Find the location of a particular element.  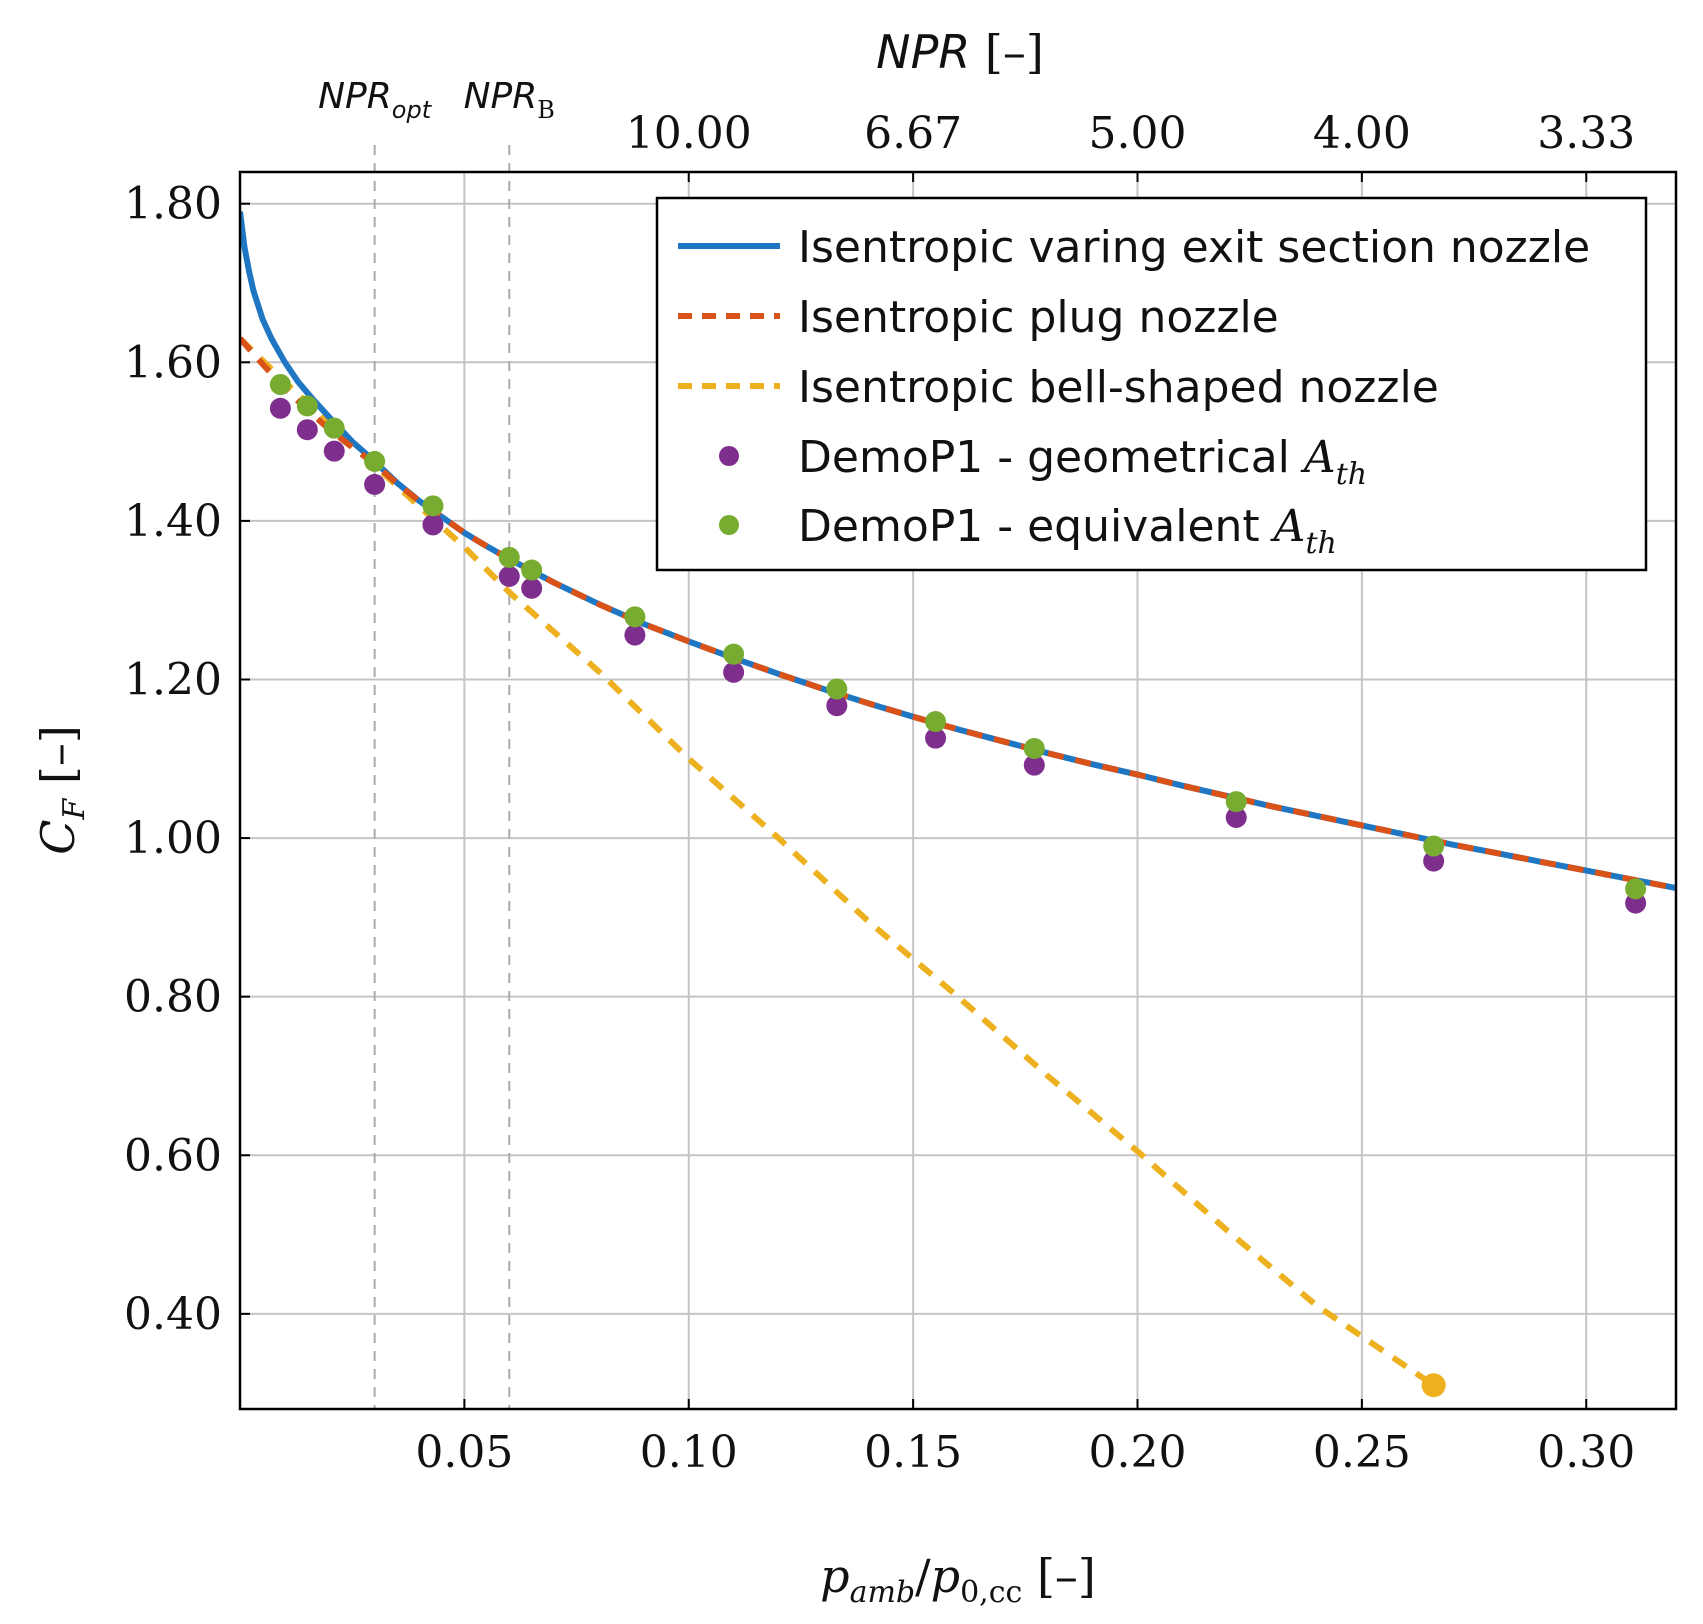

legend-swatch-green-dot is located at coordinates (729, 525).